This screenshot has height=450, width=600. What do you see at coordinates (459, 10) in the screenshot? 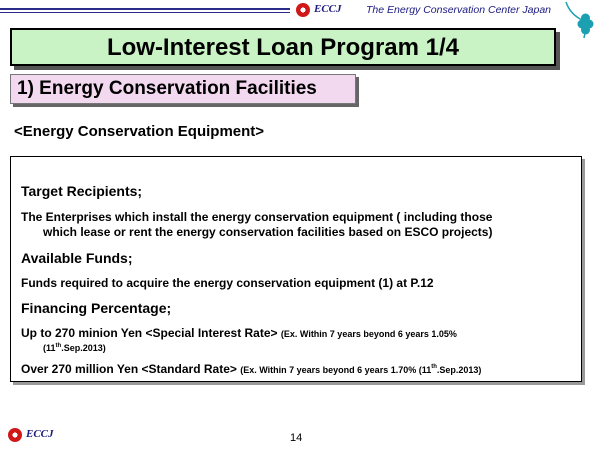
I see `header-organization: The Energy Conservation Center Japan` at bounding box center [459, 10].